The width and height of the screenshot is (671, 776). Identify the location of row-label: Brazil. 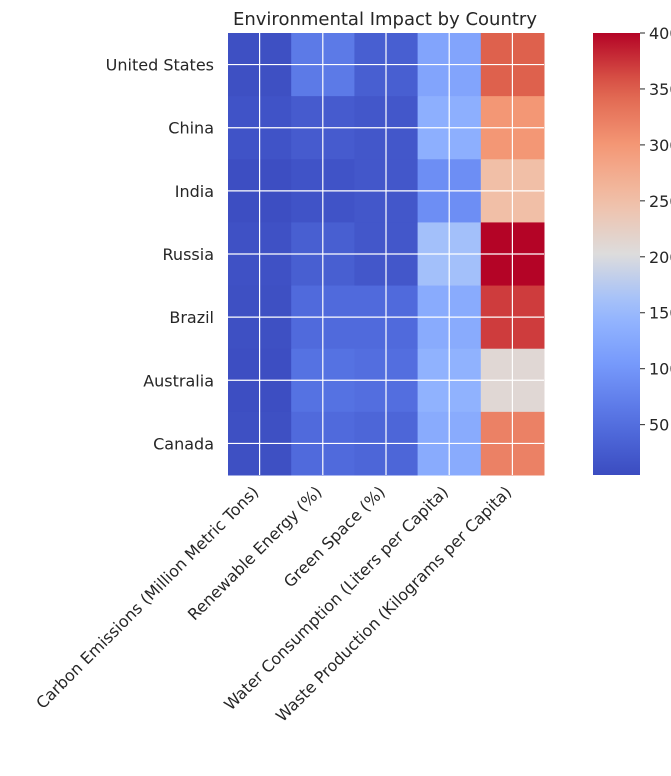
(191, 317).